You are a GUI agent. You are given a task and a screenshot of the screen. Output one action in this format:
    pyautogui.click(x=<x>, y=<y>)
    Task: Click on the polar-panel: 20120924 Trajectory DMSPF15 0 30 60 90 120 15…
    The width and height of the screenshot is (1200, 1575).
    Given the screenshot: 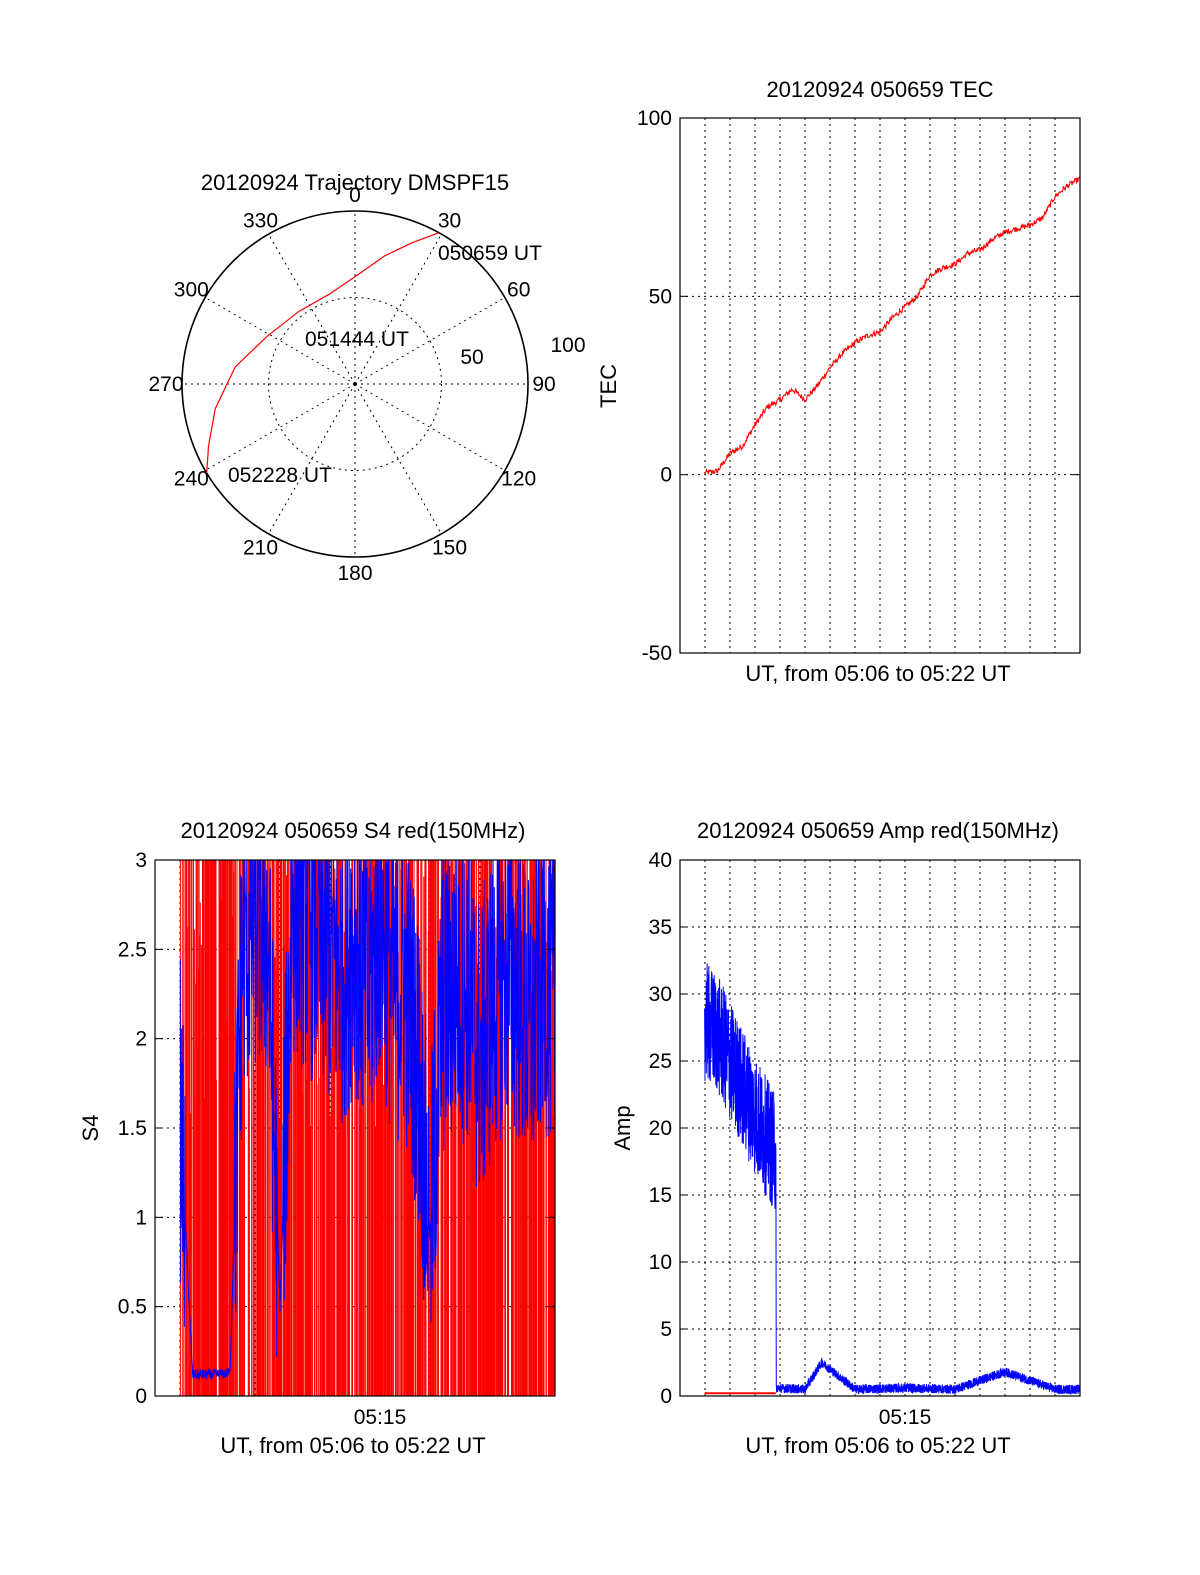 What is the action you would take?
    pyautogui.click(x=366, y=377)
    